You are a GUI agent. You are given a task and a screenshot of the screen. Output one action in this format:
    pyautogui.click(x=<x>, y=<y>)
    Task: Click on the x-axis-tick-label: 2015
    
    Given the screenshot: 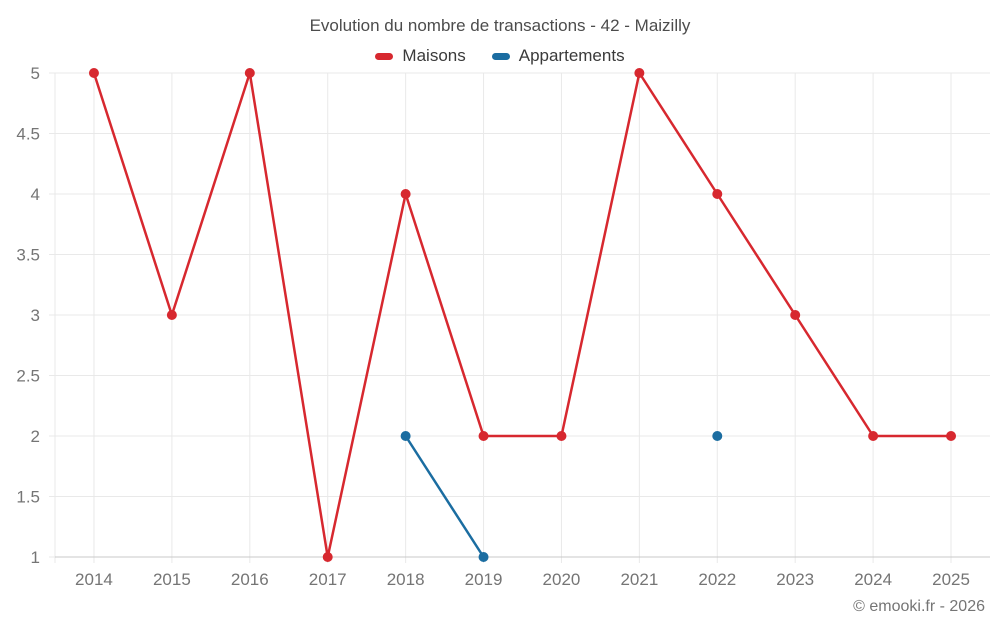 What is the action you would take?
    pyautogui.click(x=172, y=579)
    